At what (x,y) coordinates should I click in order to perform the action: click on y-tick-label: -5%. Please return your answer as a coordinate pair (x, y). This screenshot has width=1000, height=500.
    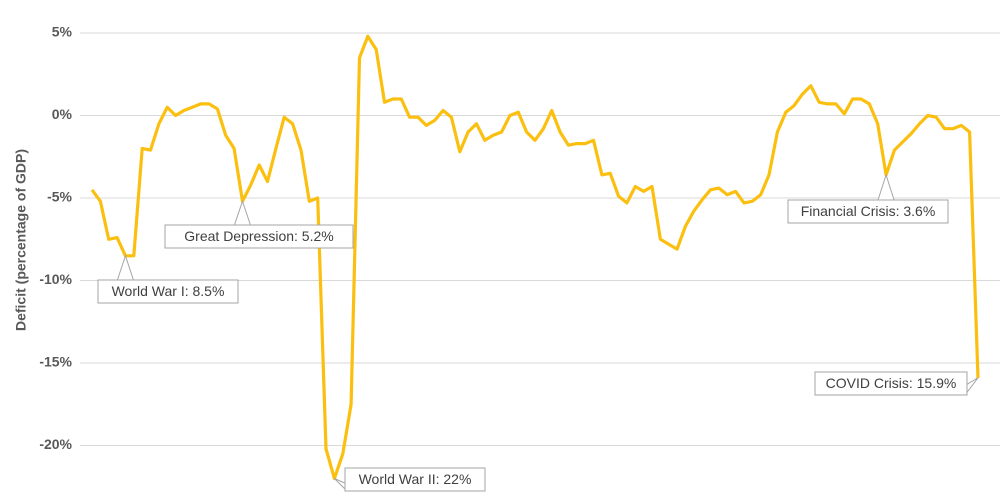
    Looking at the image, I should click on (59, 197).